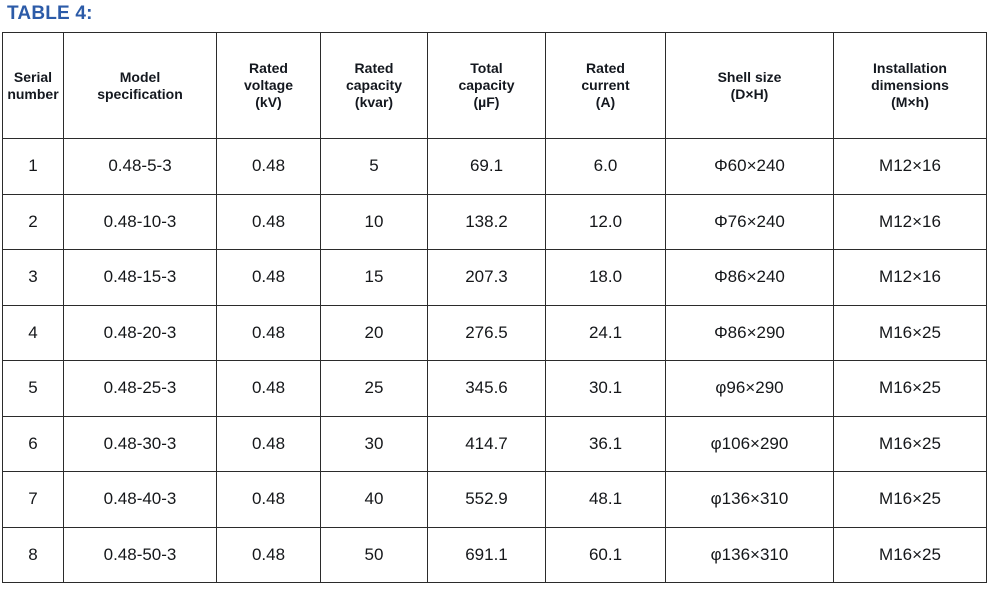  I want to click on cell-current: 6.0, so click(605, 166).